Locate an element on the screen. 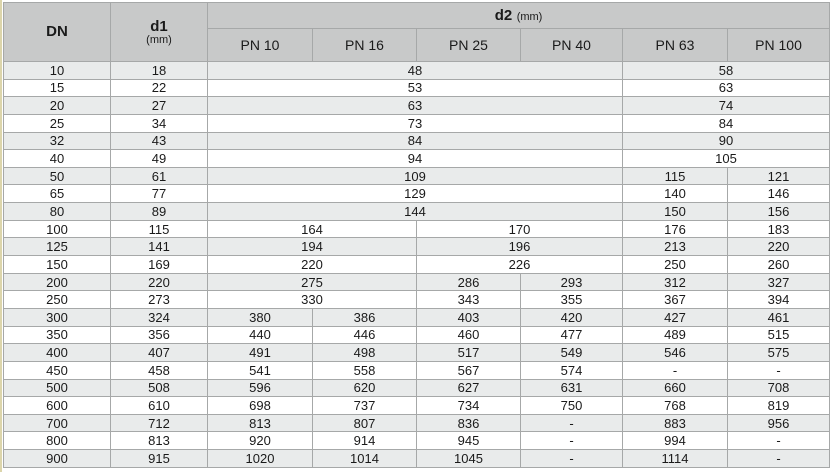  dn-cell: 32 is located at coordinates (57, 141).